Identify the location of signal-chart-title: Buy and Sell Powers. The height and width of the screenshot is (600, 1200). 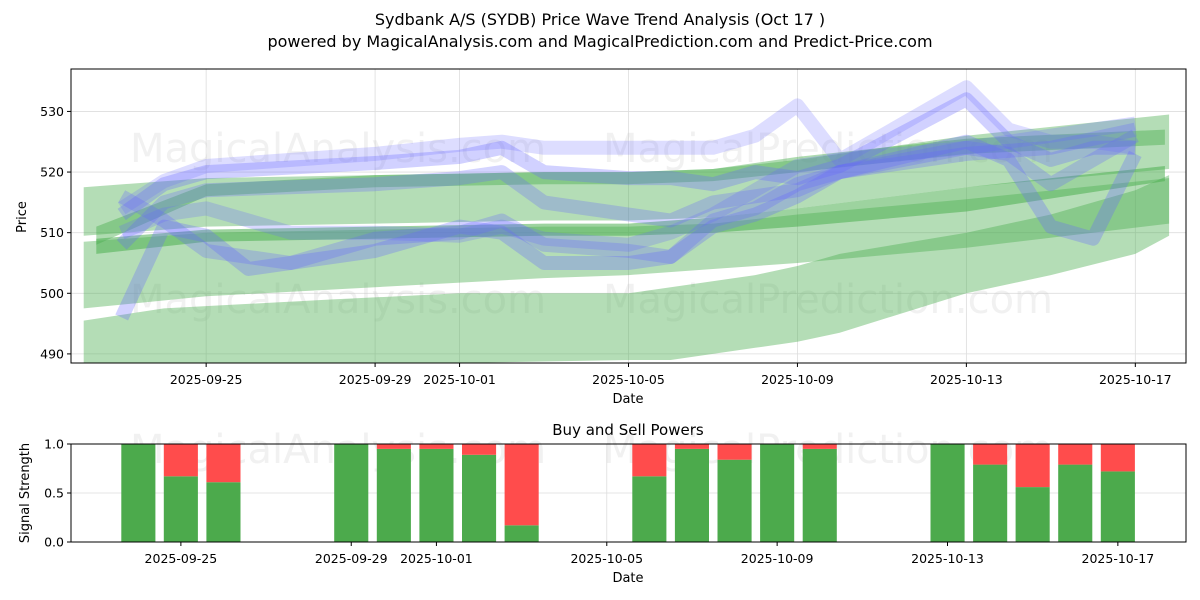
(628, 430).